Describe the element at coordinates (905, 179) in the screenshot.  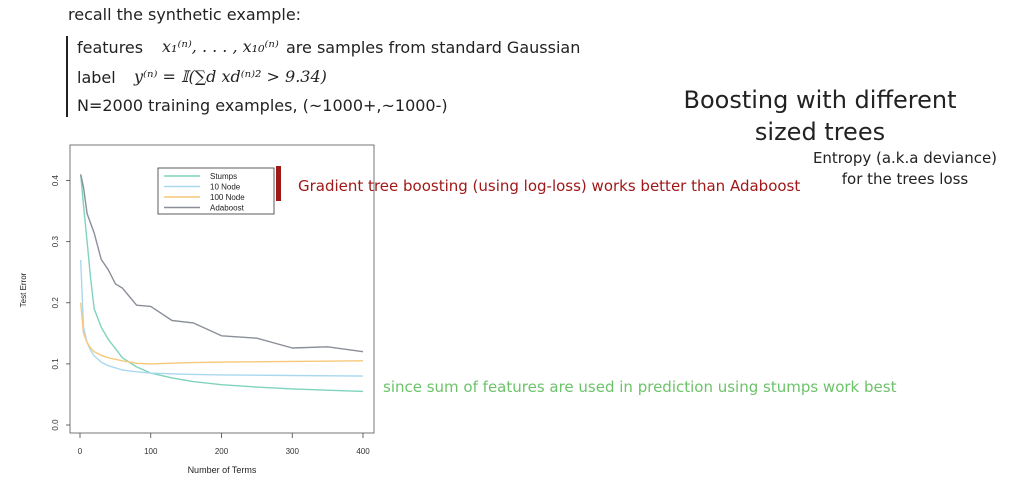
I see `entropy-line-2: for the trees loss` at that location.